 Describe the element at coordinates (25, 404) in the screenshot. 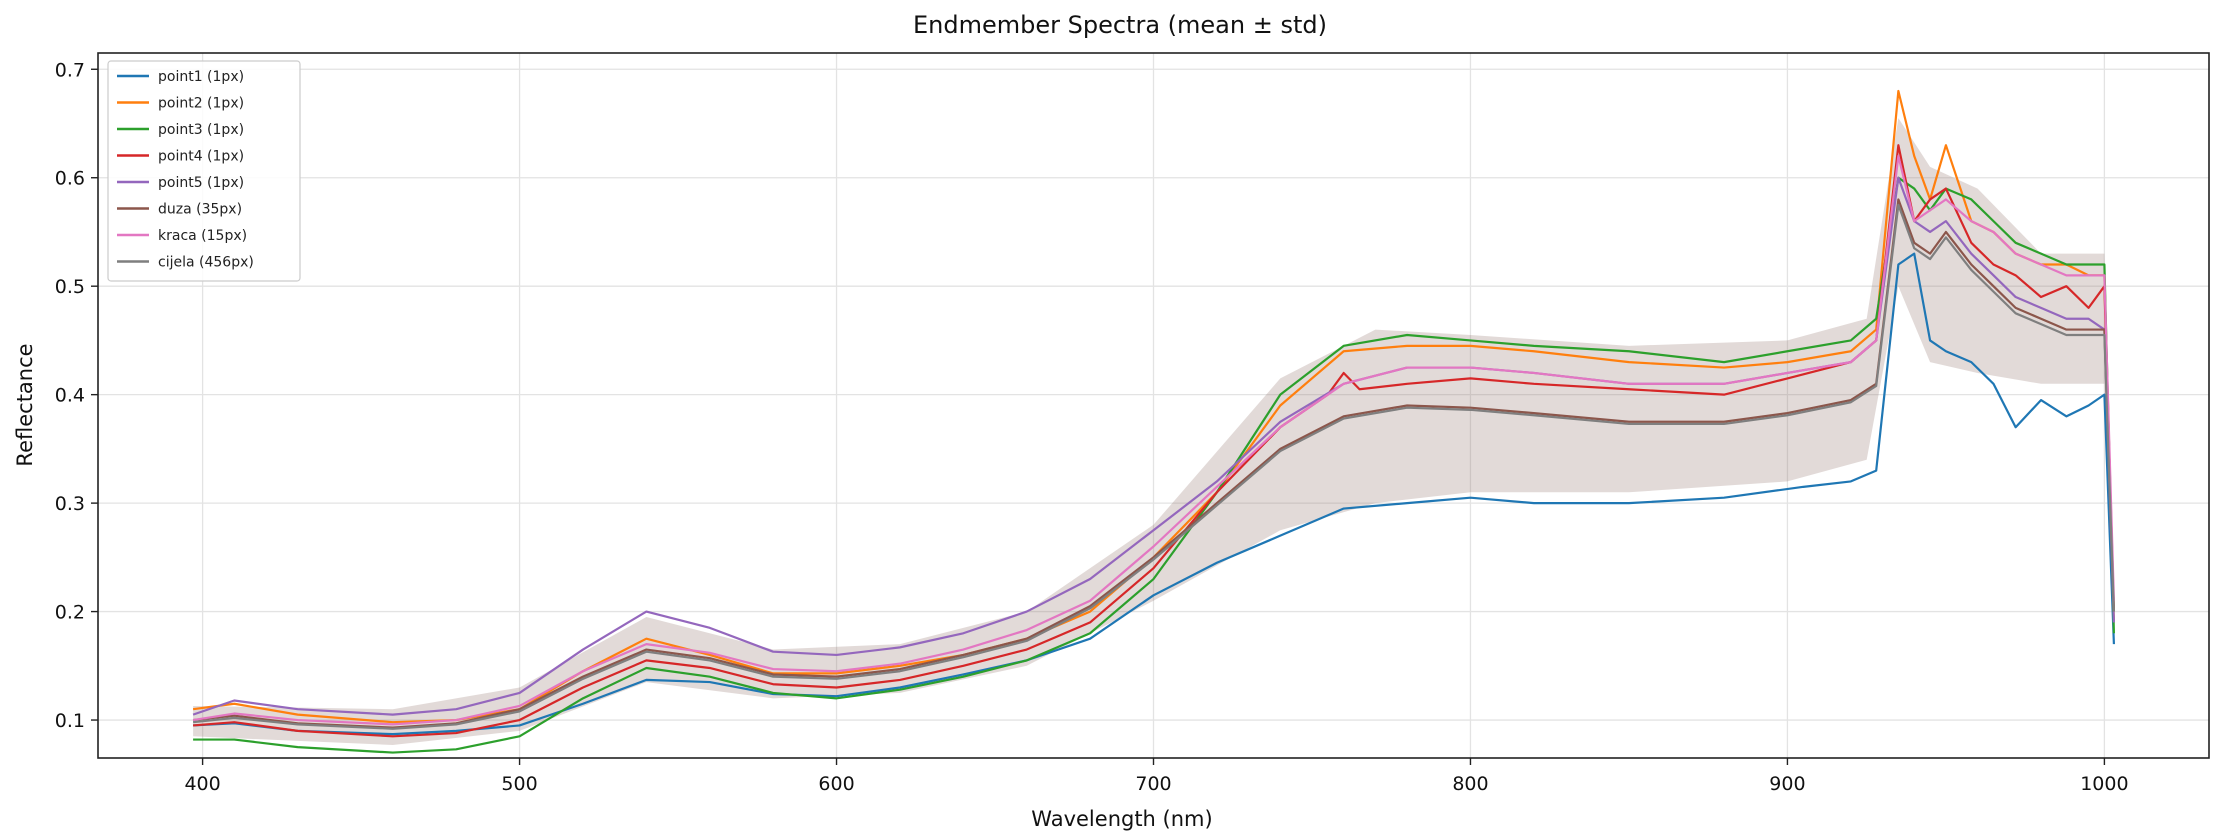

I see `y-axis-label: Reflectance` at that location.